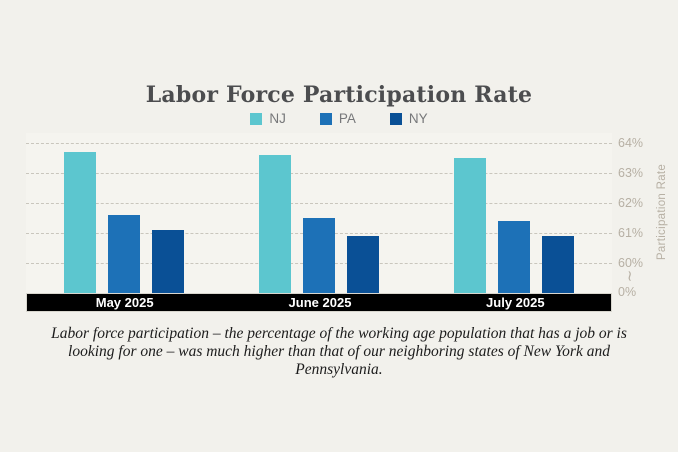  What do you see at coordinates (515, 302) in the screenshot?
I see `x-axis-label-july-2025: July 2025` at bounding box center [515, 302].